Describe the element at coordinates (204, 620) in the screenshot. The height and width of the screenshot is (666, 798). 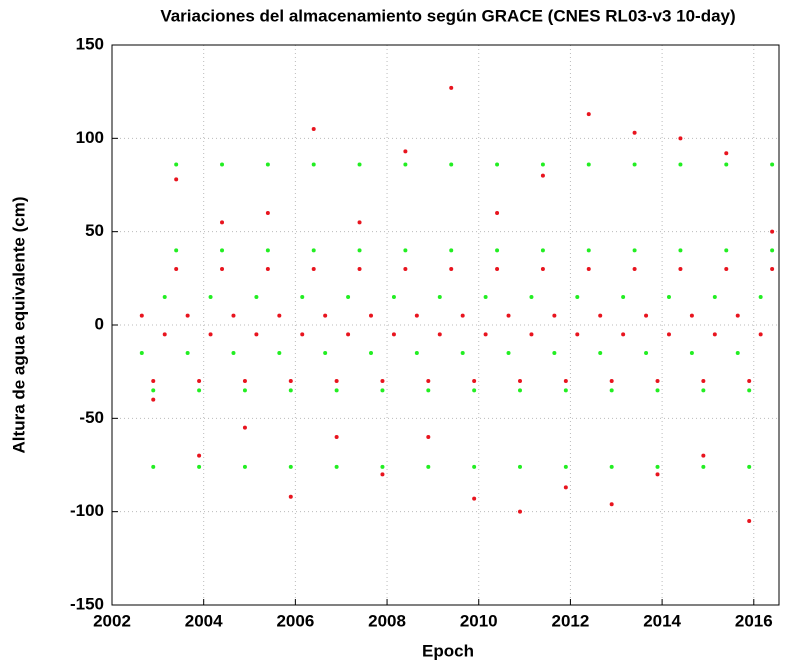
I see `x-tick-label: 2004` at that location.